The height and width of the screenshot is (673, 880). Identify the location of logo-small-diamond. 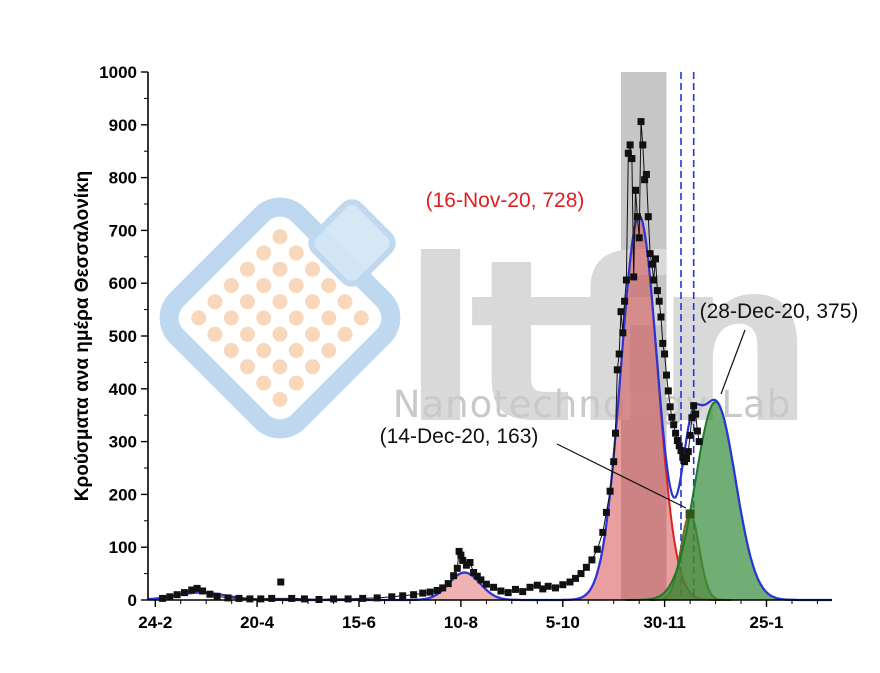
(352, 243).